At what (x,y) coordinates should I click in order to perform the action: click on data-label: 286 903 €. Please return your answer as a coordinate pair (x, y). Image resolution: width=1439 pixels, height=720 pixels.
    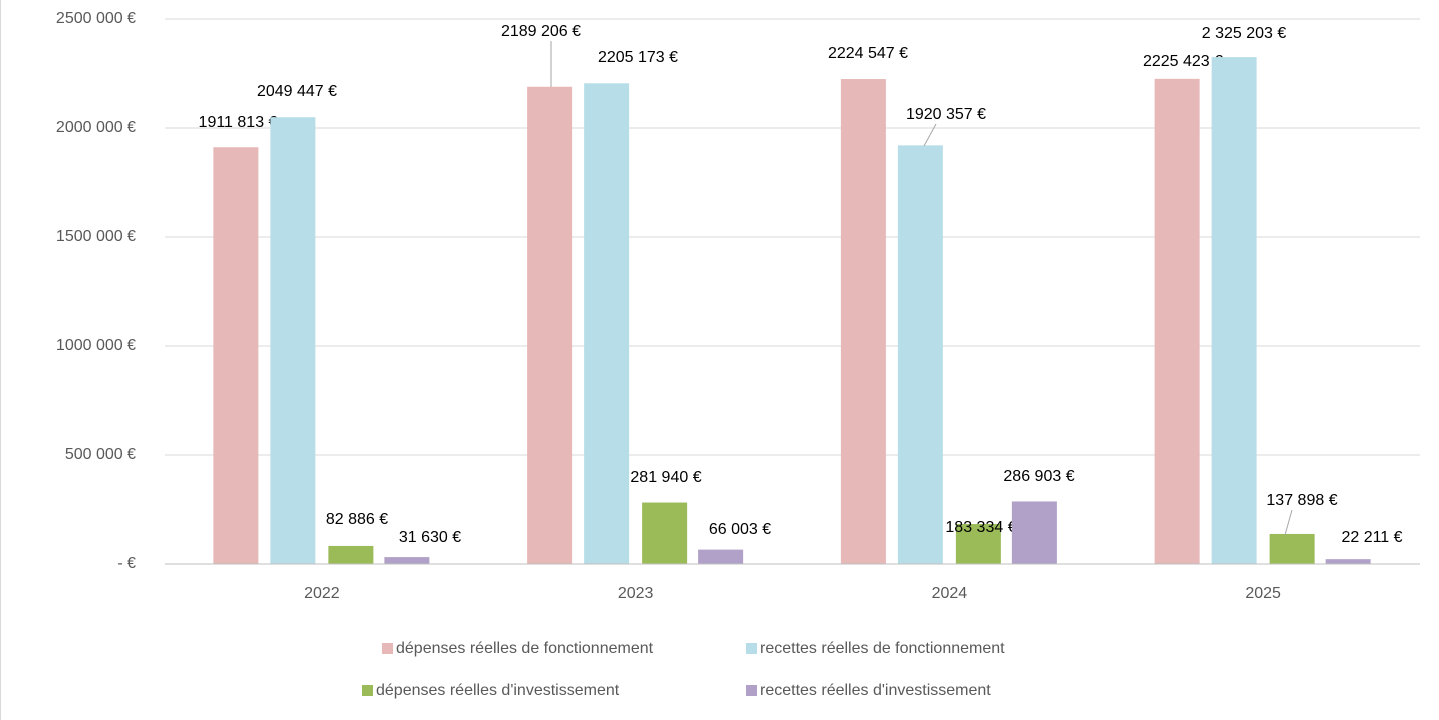
    Looking at the image, I should click on (1038, 476).